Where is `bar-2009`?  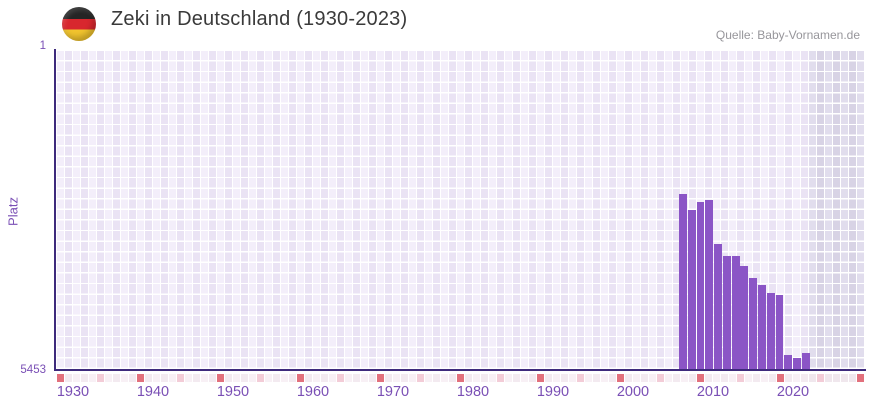
bar-2009 is located at coordinates (683, 281).